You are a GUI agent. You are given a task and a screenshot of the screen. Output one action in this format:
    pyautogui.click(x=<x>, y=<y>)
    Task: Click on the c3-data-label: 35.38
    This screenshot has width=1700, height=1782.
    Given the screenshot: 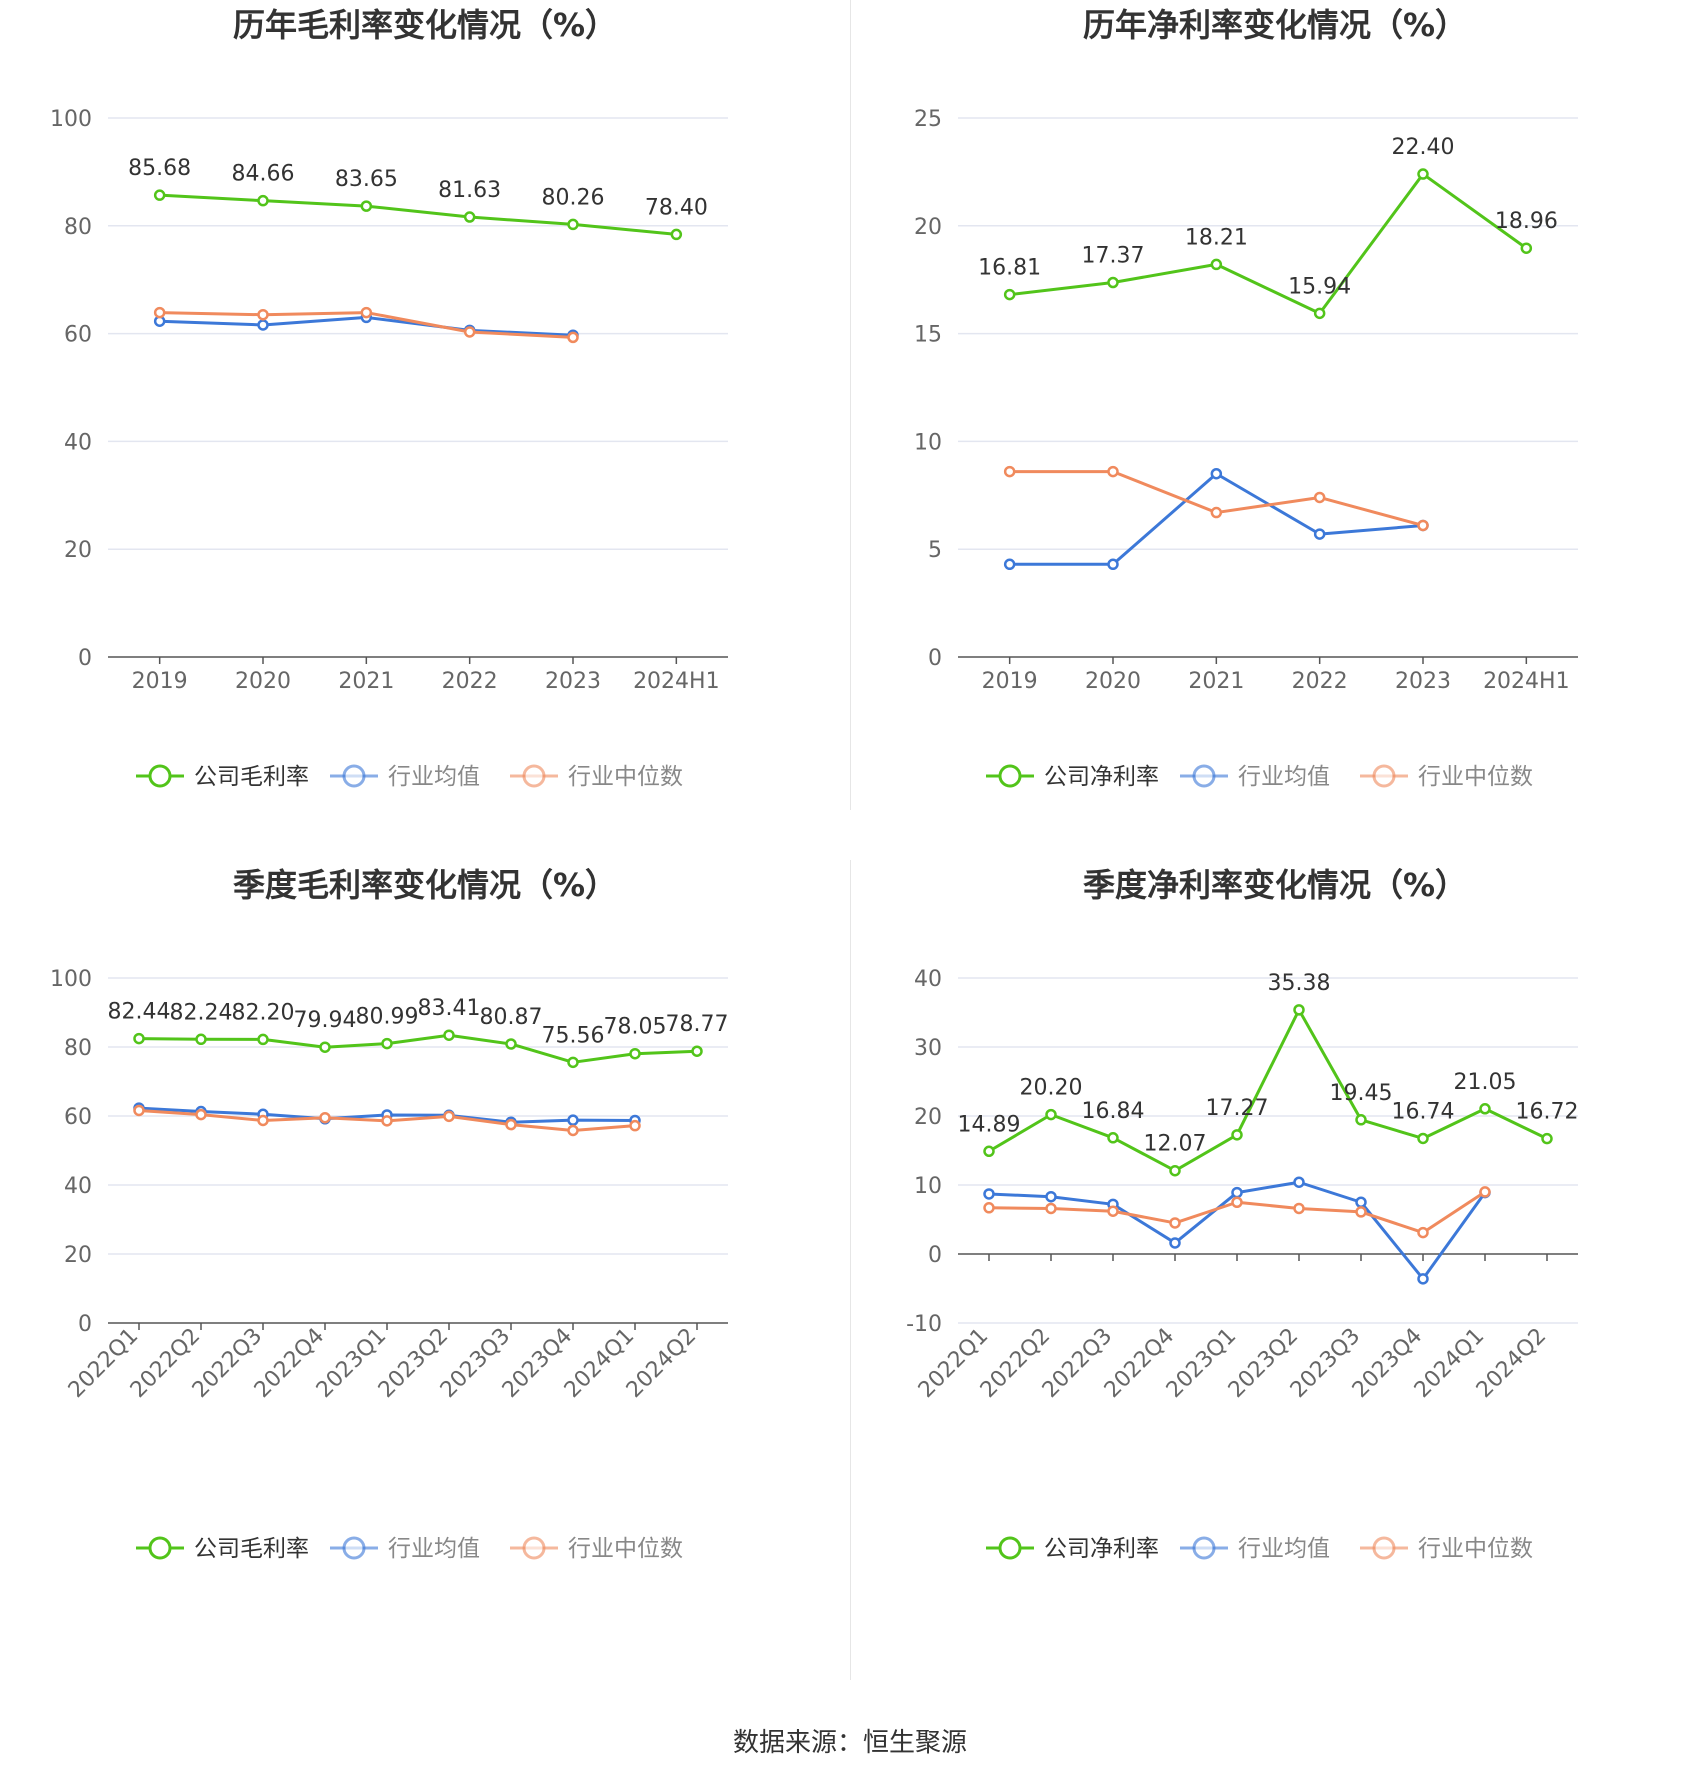 What is the action you would take?
    pyautogui.click(x=1299, y=983)
    